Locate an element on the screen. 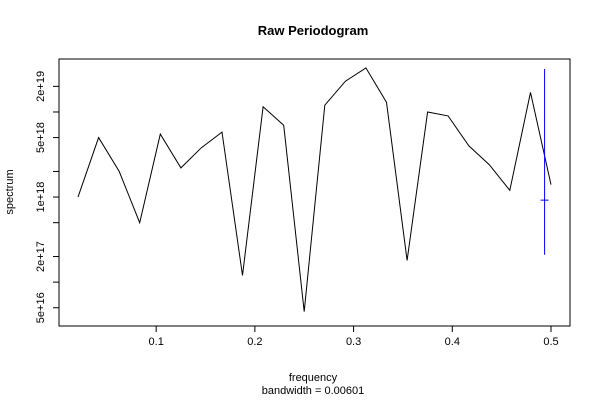 This screenshot has height=400, width=599. y-tick-label: 2e+17 is located at coordinates (41, 256).